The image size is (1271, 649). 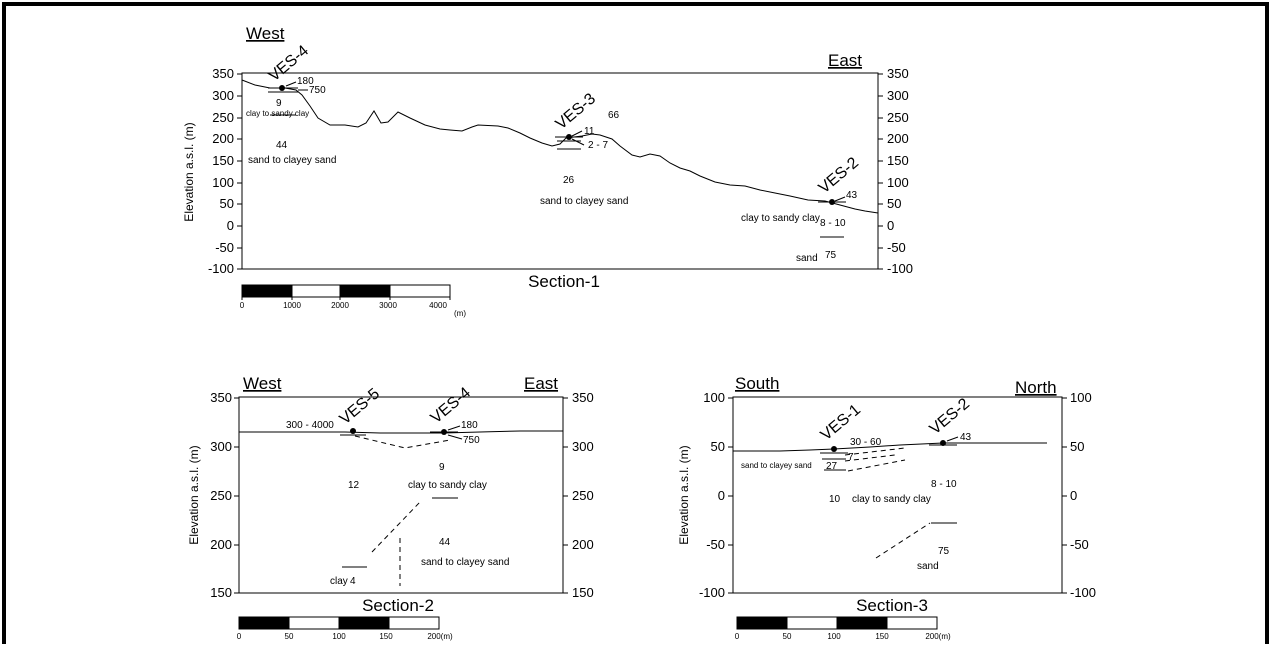 I want to click on section-3-axis-ticks, so click(x=897, y=495).